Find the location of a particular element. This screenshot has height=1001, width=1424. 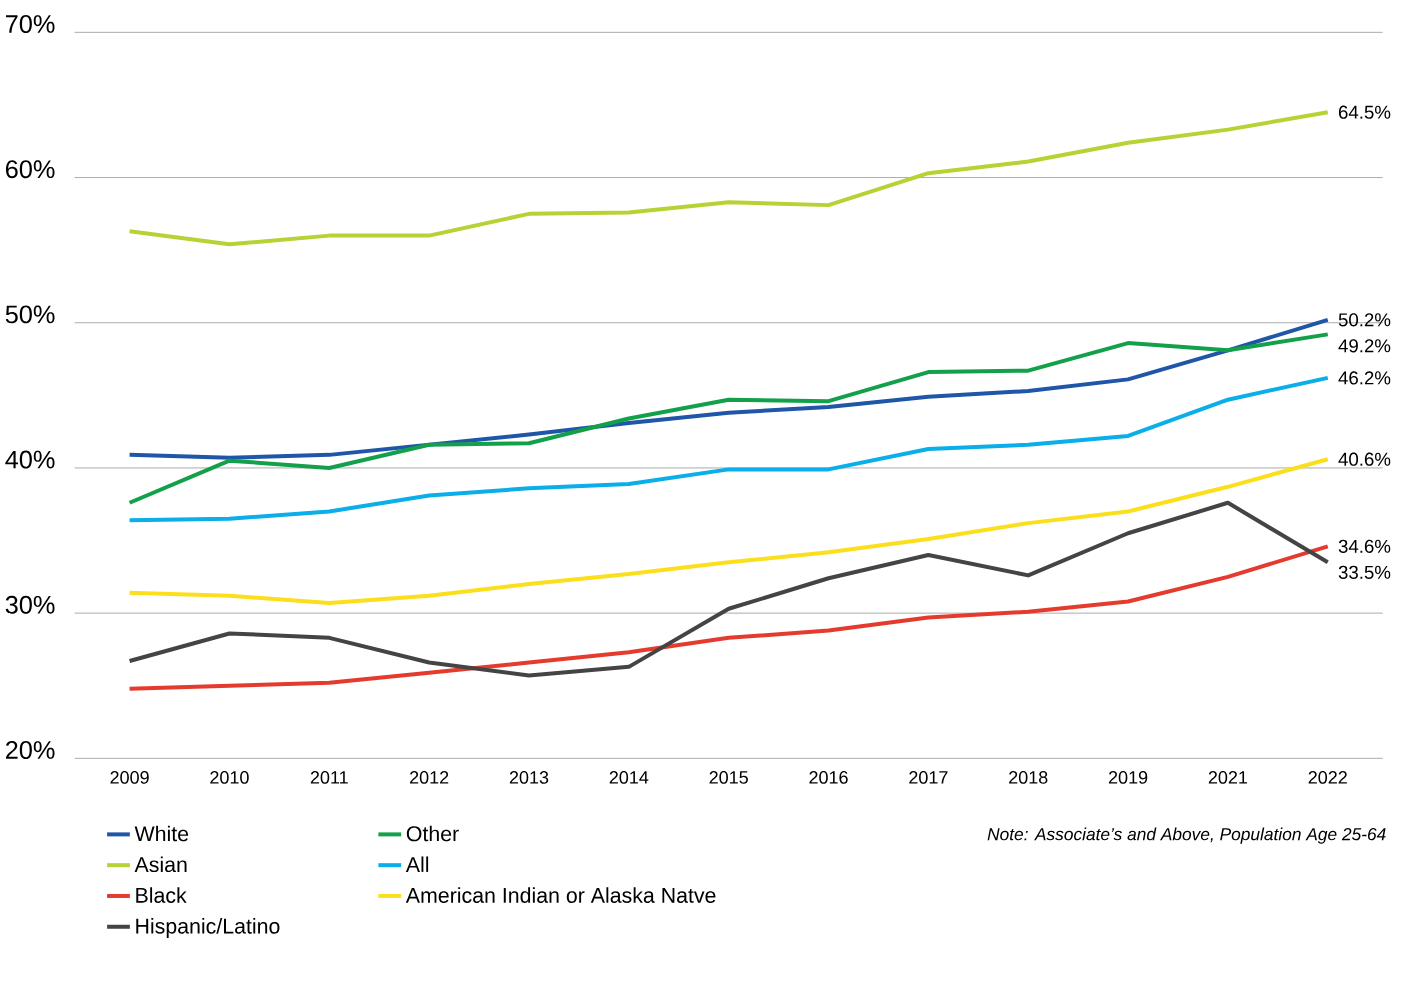

x-tick-label: 2016 is located at coordinates (828, 777).